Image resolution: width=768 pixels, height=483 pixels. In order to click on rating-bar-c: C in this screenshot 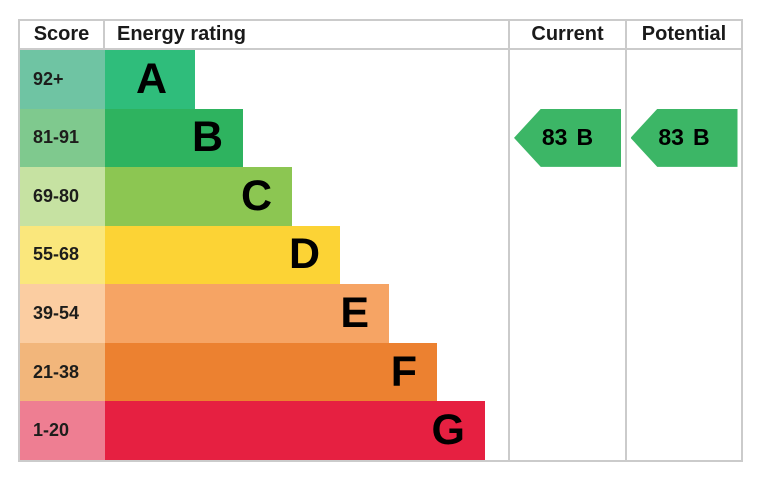, I will do `click(198, 196)`.